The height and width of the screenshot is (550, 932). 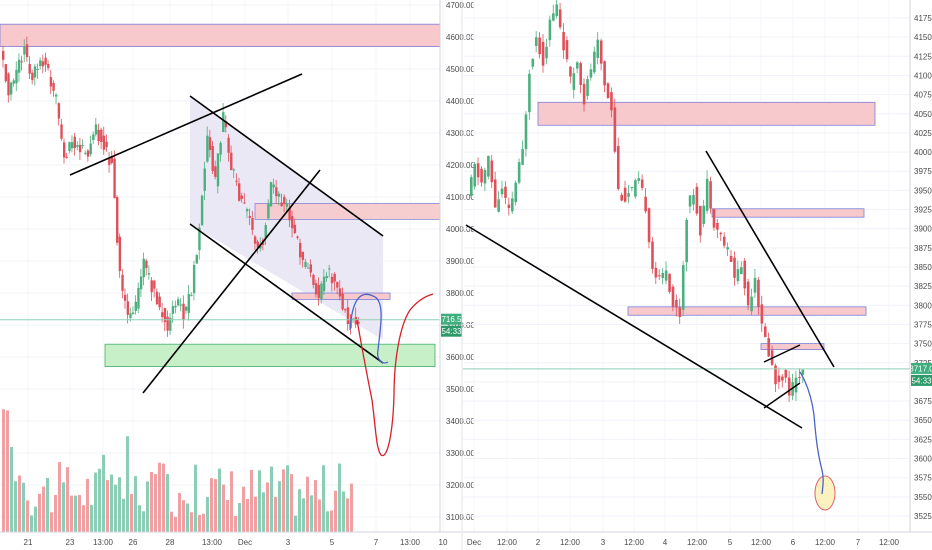 I want to click on right-price-tick-label: 3825.00, so click(x=923, y=286).